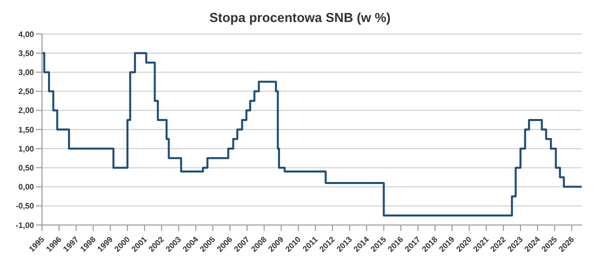  What do you see at coordinates (26, 129) in the screenshot?
I see `y-tick-label: 1,50` at bounding box center [26, 129].